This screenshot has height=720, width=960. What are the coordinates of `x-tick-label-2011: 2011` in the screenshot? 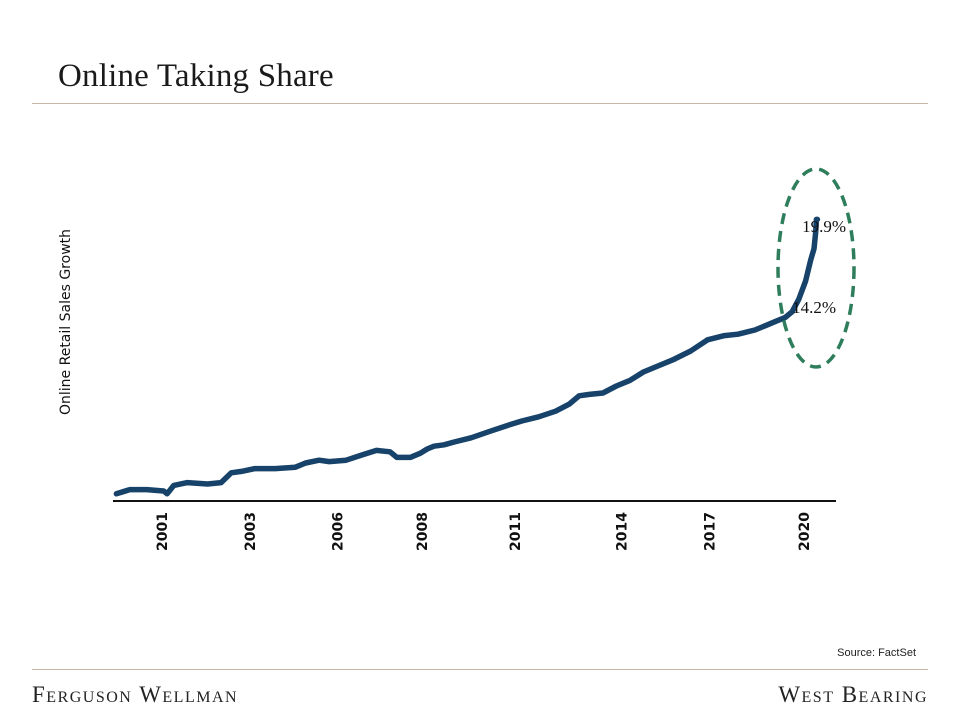 It's located at (516, 531).